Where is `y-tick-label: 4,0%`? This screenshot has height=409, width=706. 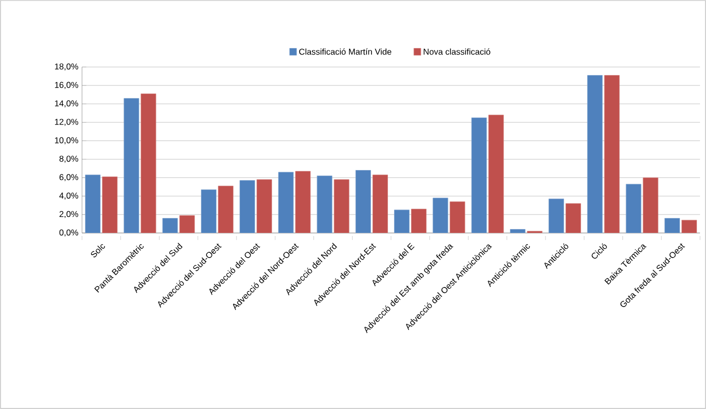 y-tick-label: 4,0% is located at coordinates (68, 196).